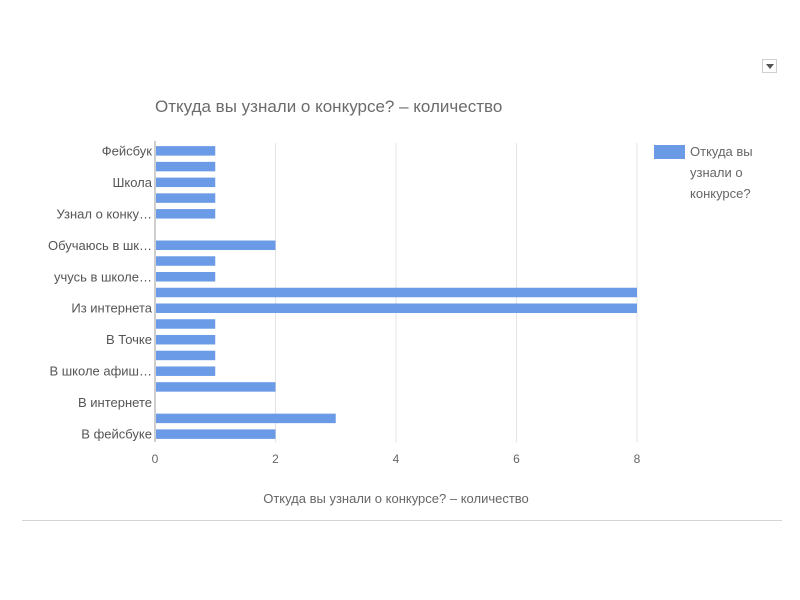 The width and height of the screenshot is (800, 600). What do you see at coordinates (516, 459) in the screenshot?
I see `x-tick-label: 6` at bounding box center [516, 459].